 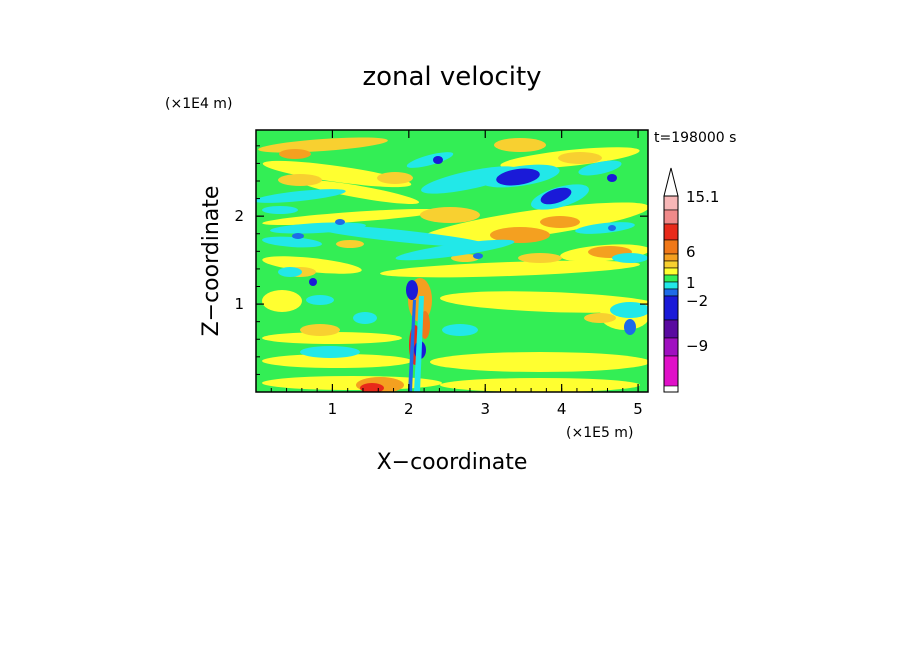 I want to click on x-tick-label: 5, so click(x=638, y=409).